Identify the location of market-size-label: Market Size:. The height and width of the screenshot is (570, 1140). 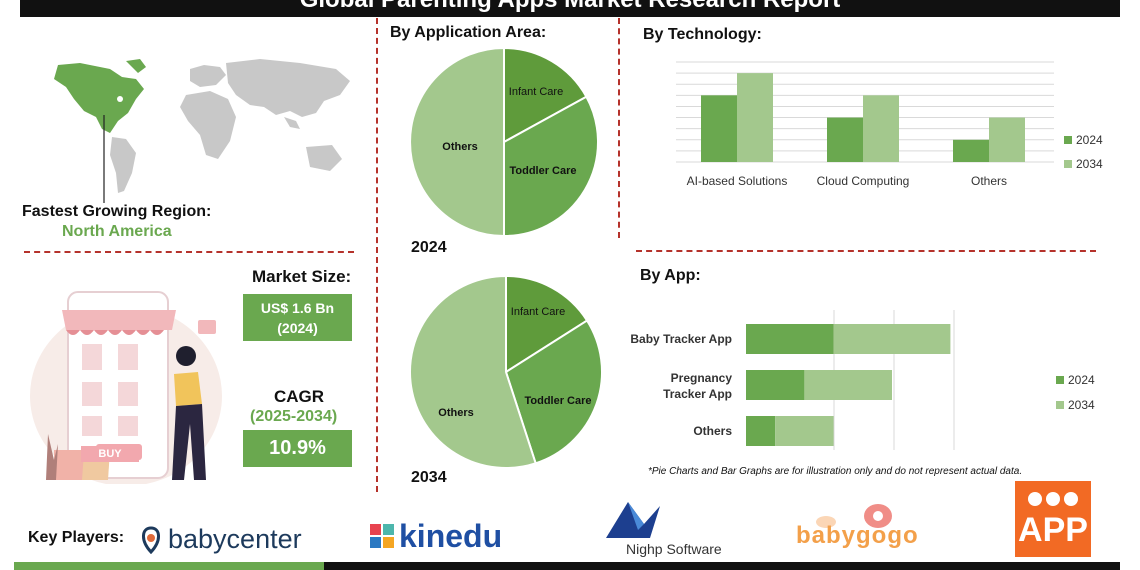
(302, 276).